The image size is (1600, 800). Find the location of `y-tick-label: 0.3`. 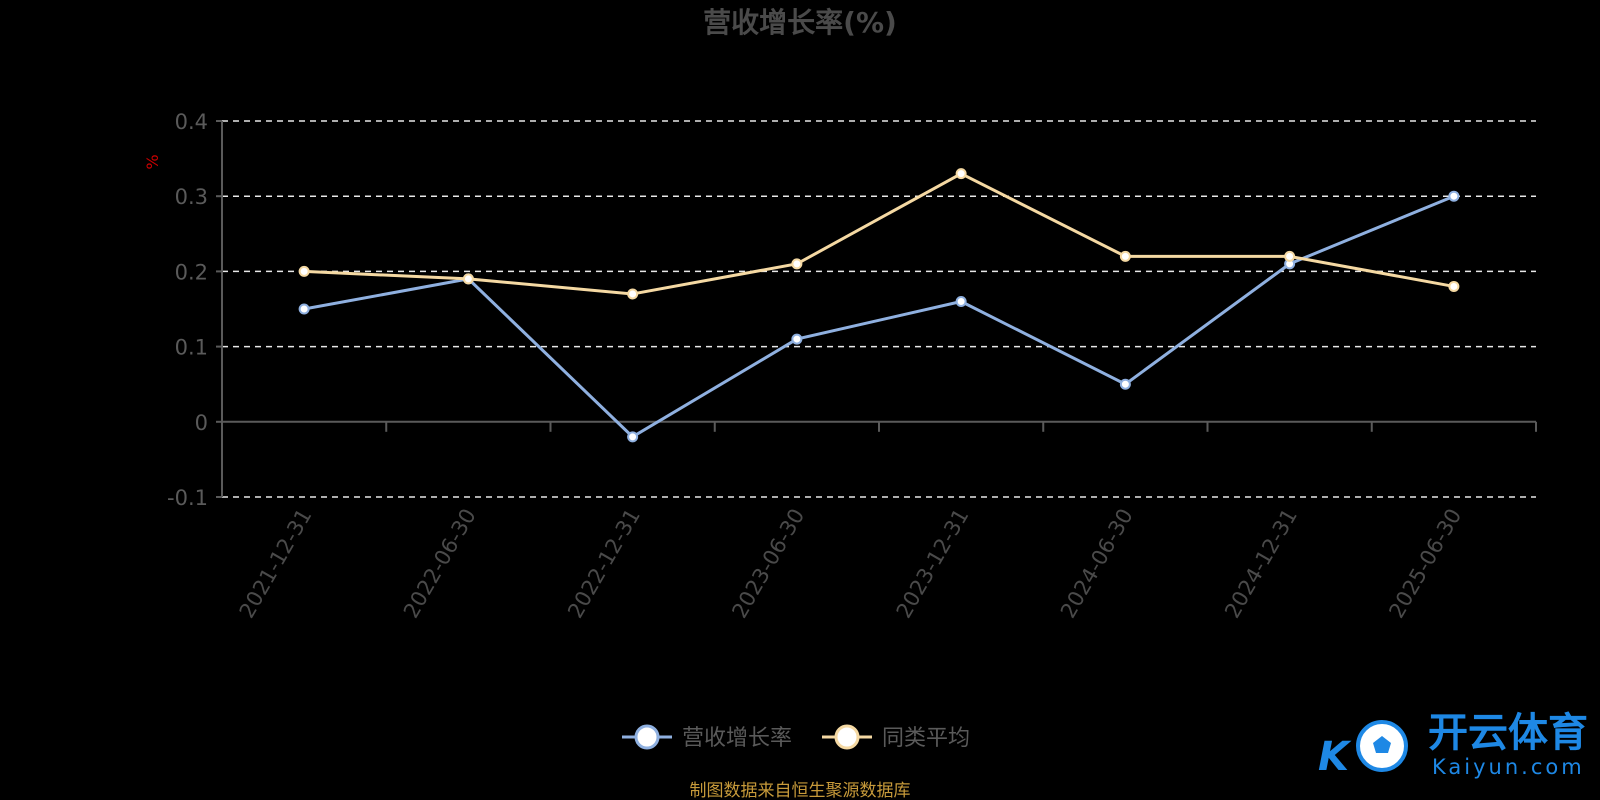

y-tick-label: 0.3 is located at coordinates (191, 197).